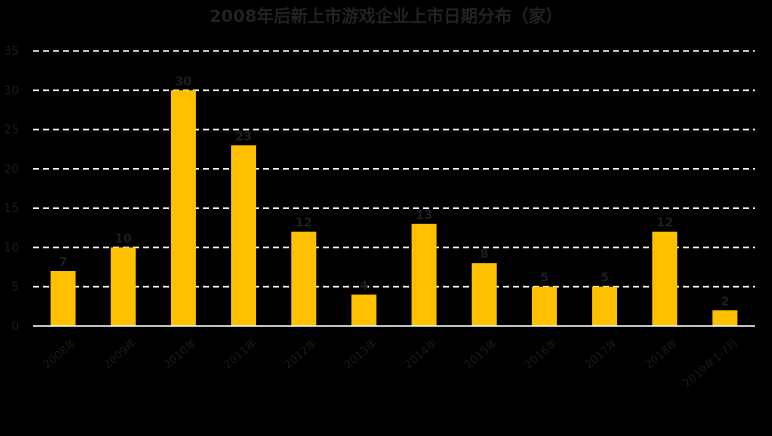 Image resolution: width=772 pixels, height=436 pixels. What do you see at coordinates (710, 363) in the screenshot?
I see `x-tick-label: 2019年1-7月` at bounding box center [710, 363].